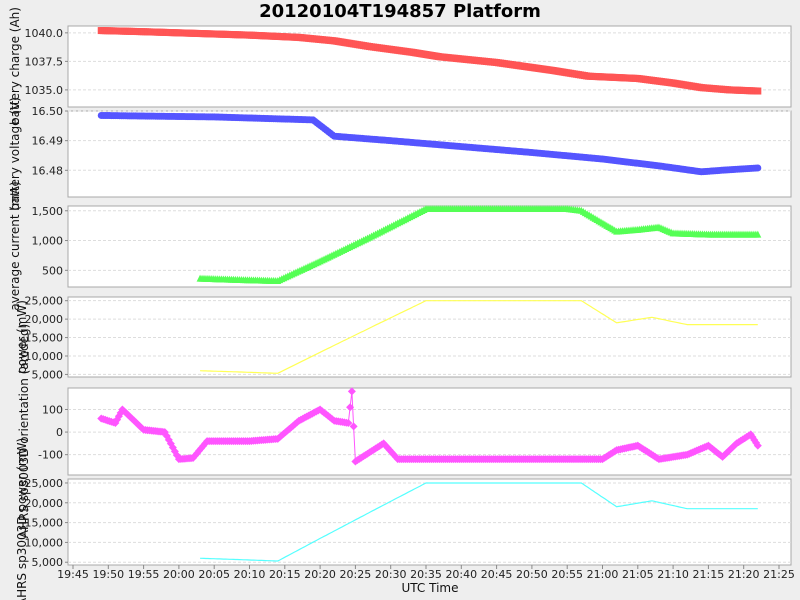  What do you see at coordinates (48, 111) in the screenshot?
I see `svg-text: 16.50` at bounding box center [48, 111].